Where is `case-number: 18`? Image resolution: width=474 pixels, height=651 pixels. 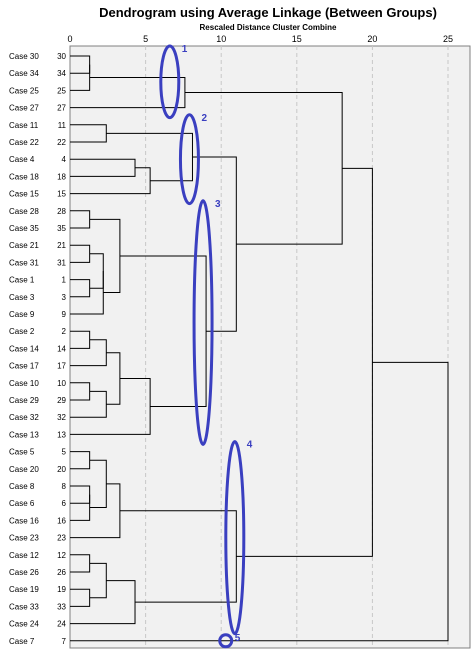
case-number: 18 is located at coordinates (61, 176).